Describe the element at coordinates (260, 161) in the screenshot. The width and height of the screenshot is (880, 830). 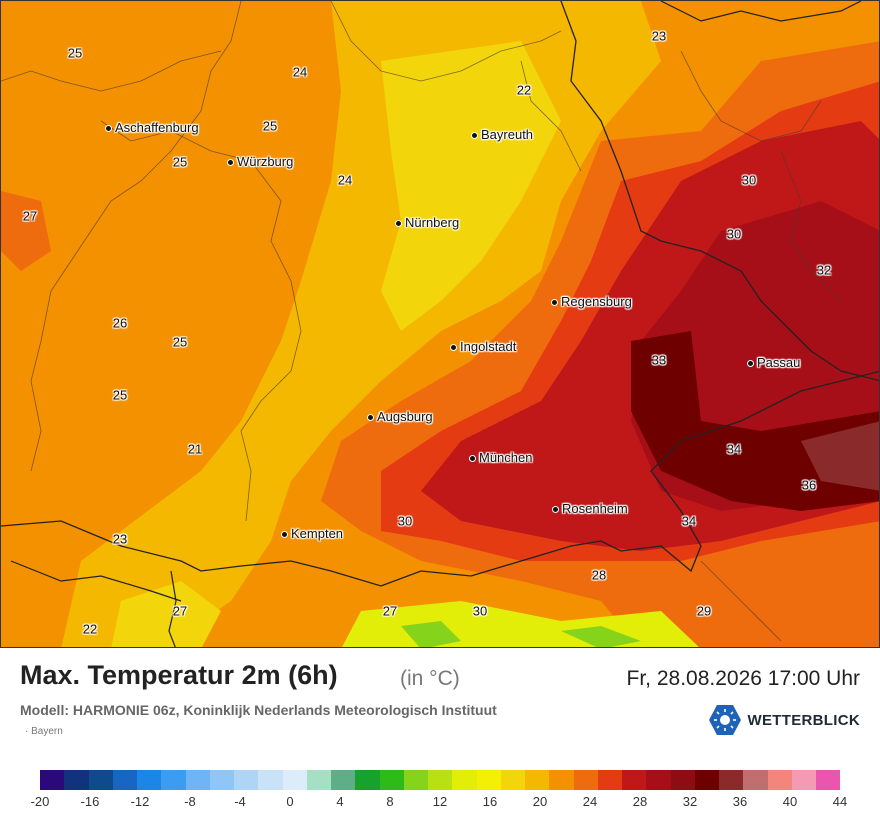
I see `city-label-wuerzburg: Würzburg` at that location.